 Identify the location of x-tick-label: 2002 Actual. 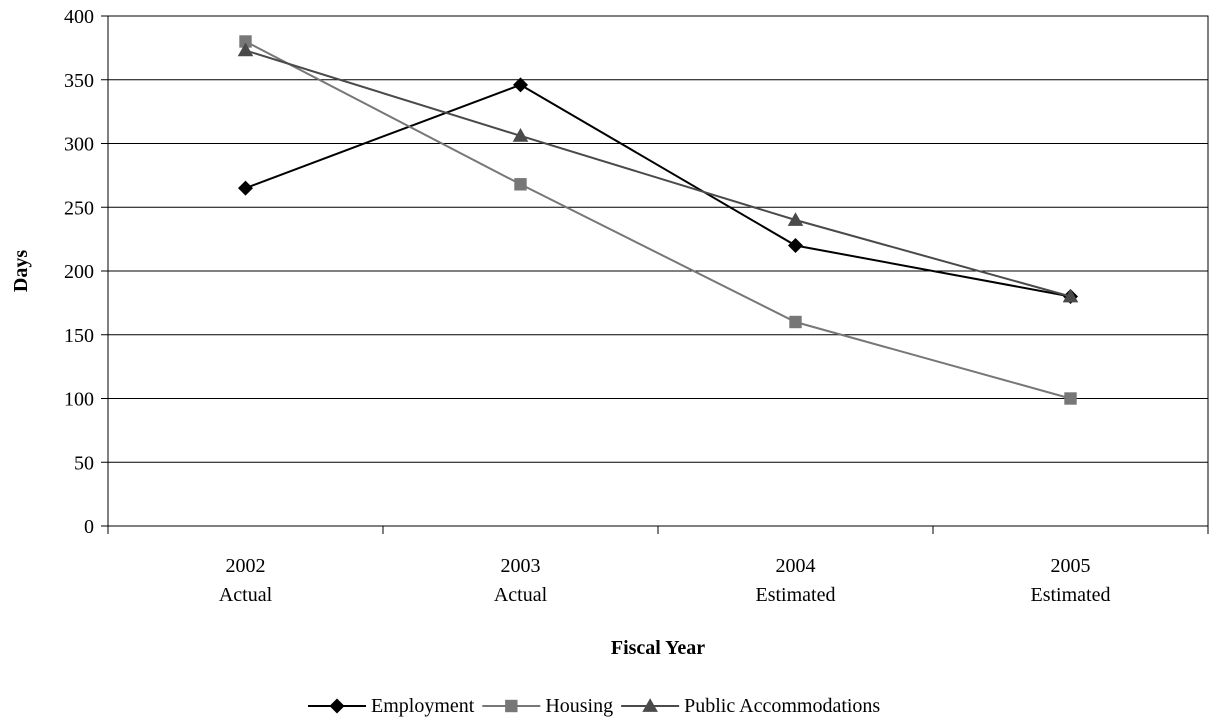
(246, 580).